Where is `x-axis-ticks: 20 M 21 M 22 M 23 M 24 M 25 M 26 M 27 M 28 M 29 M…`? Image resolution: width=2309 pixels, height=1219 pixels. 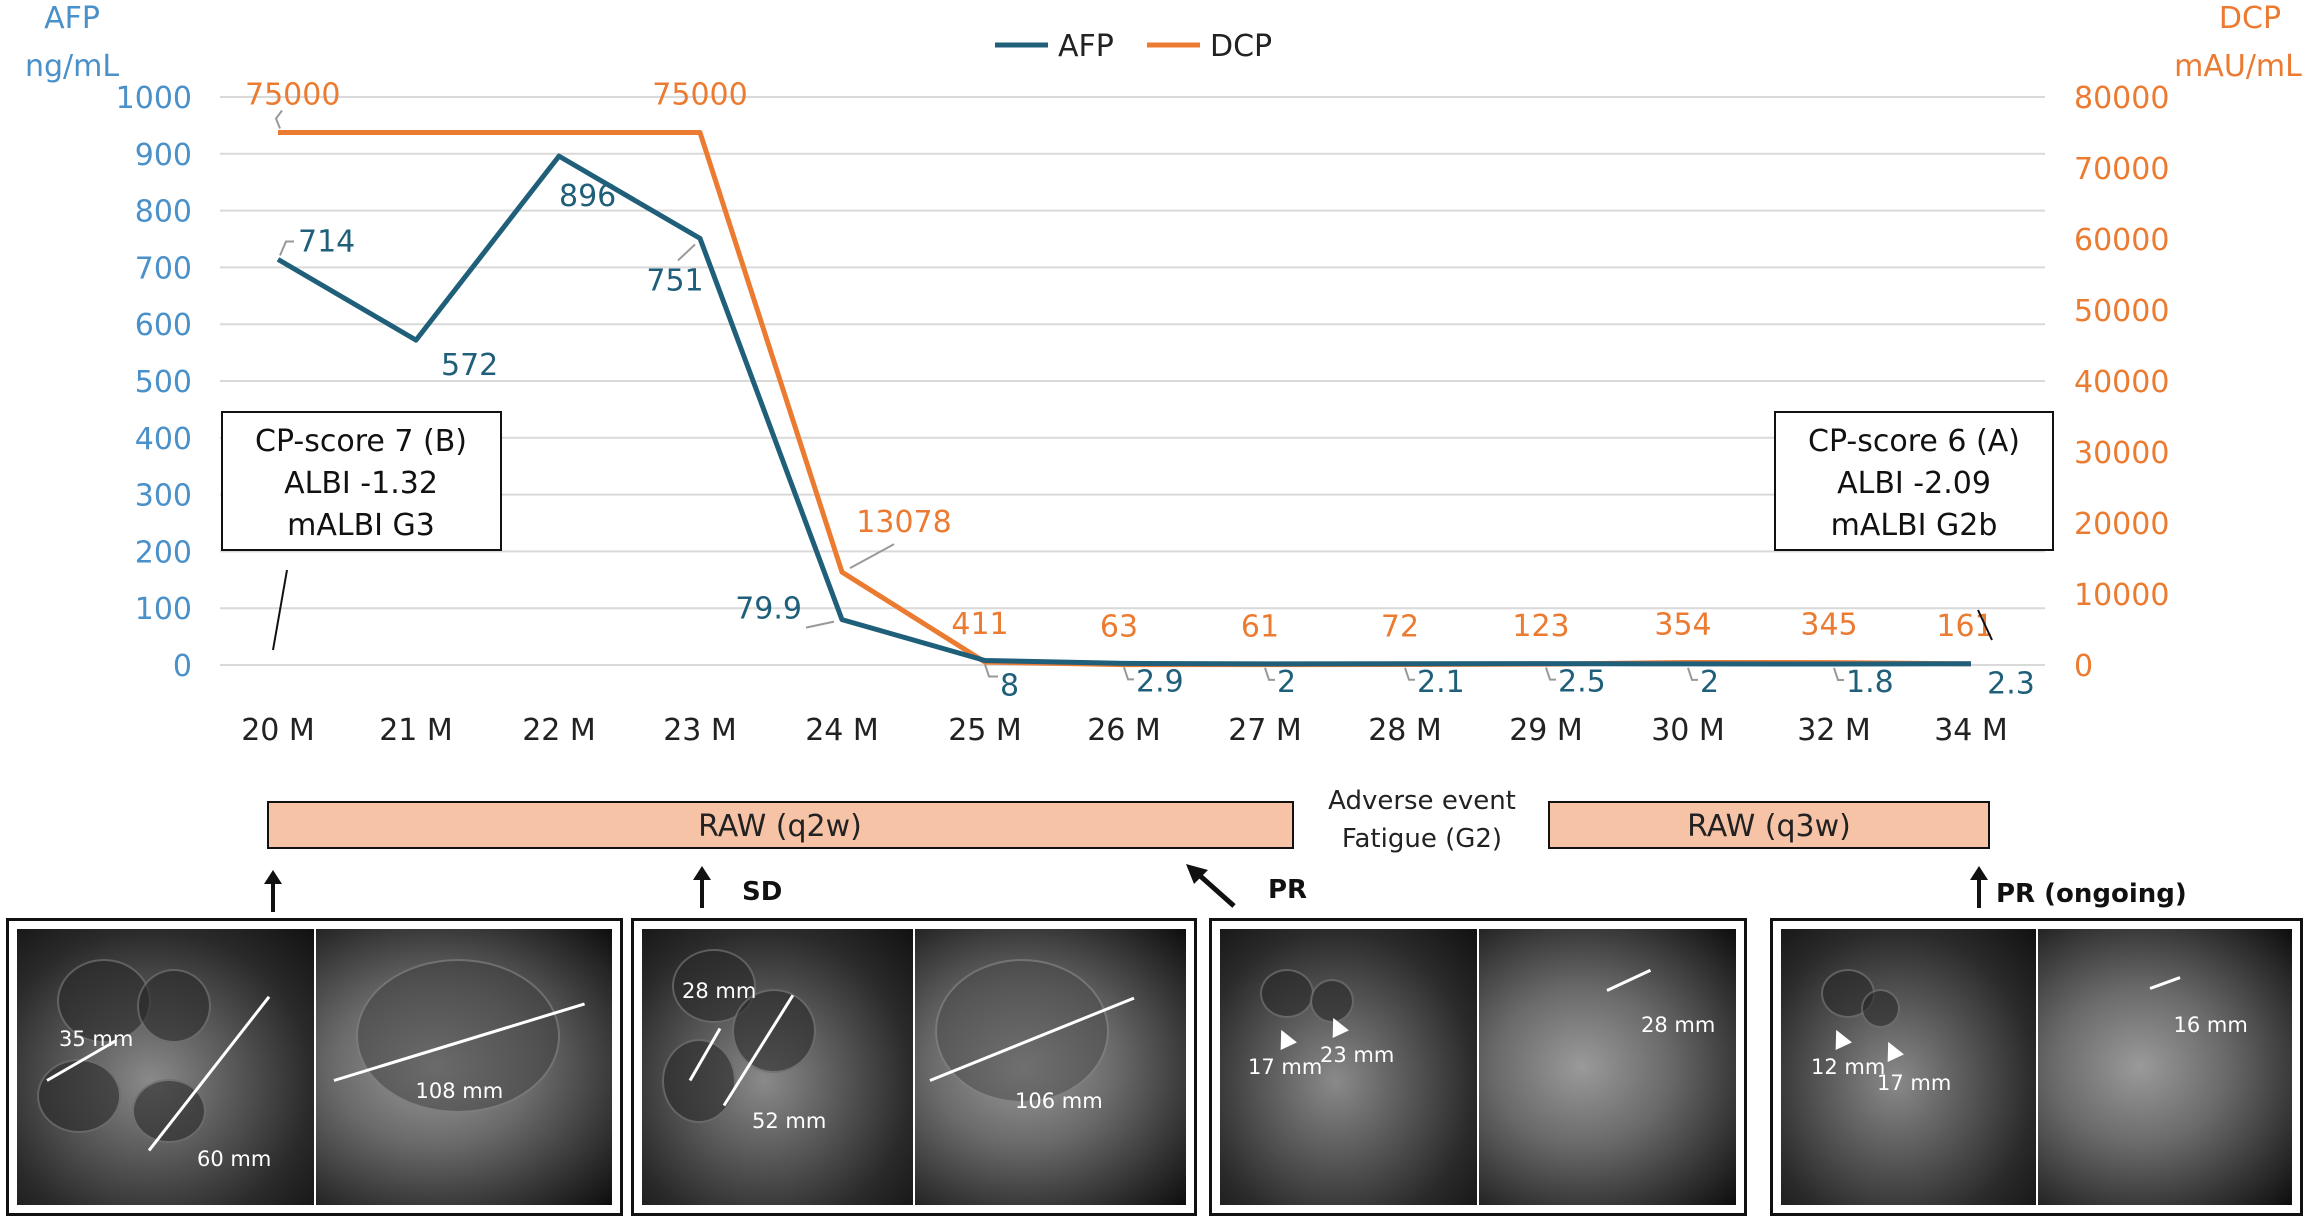 x-axis-ticks: 20 M 21 M 22 M 23 M 24 M 25 M 26 M 27 M 28 M 29 M… is located at coordinates (1124, 730).